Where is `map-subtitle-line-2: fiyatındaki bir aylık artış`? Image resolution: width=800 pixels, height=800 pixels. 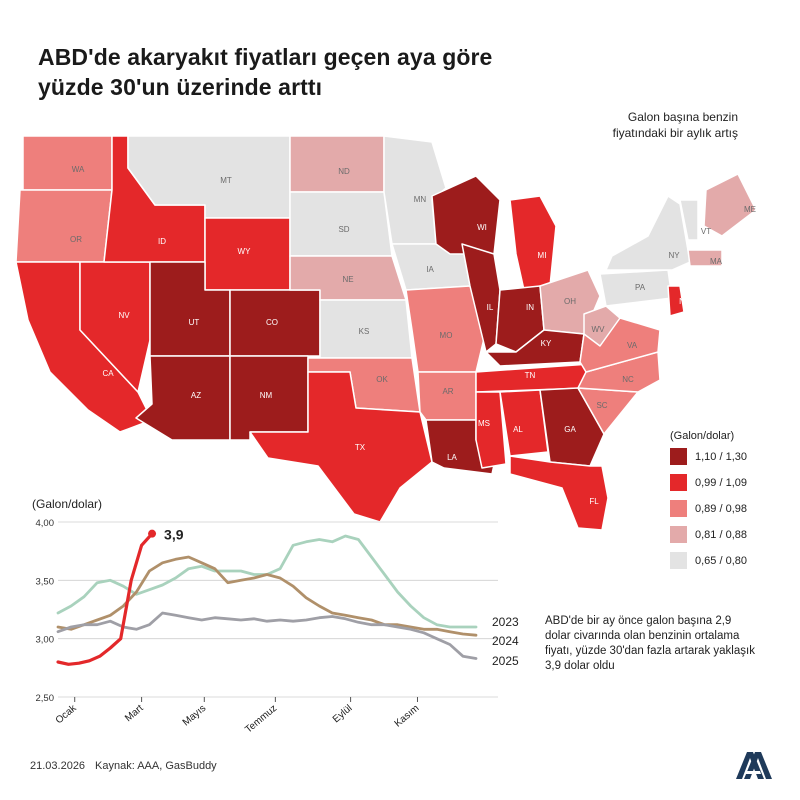 map-subtitle-line-2: fiyatındaki bir aylık artış is located at coordinates (675, 133).